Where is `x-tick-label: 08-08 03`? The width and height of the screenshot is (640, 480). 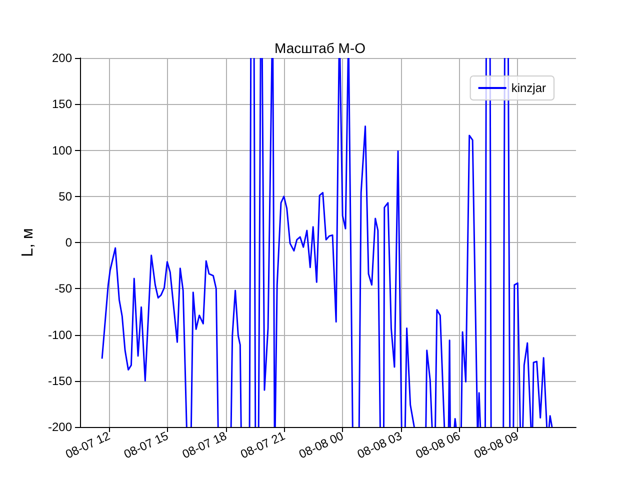 x-tick-label: 08-08 03 is located at coordinates (379, 445).